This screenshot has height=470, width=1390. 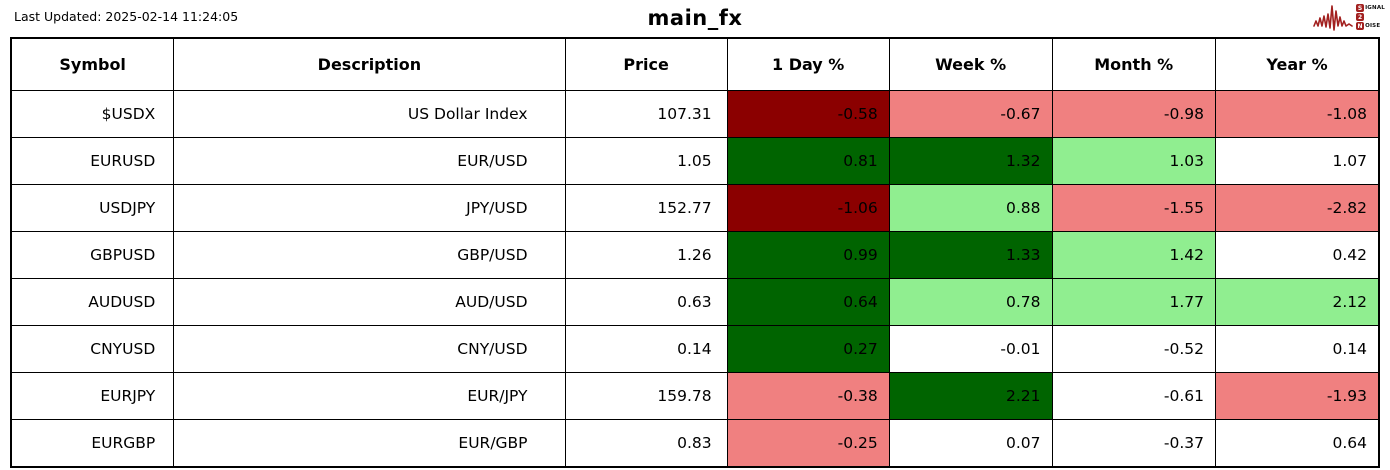 What do you see at coordinates (1133, 208) in the screenshot?
I see `month-pct-cell: -1.55` at bounding box center [1133, 208].